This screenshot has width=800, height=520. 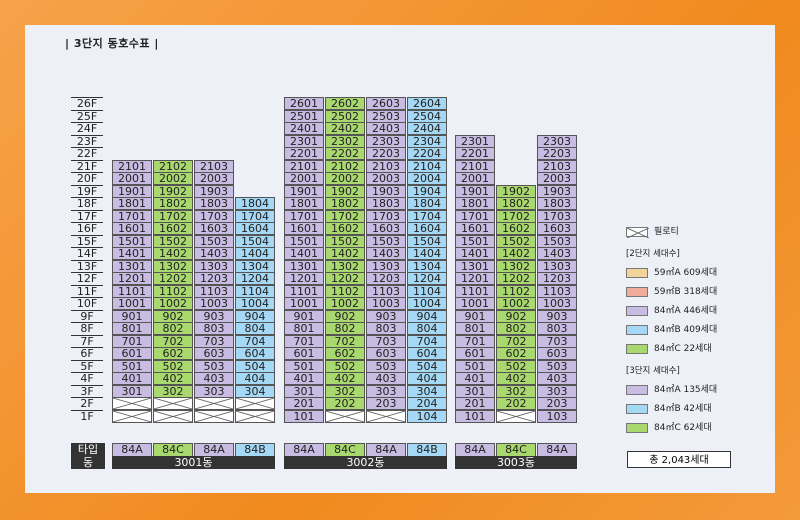 I want to click on unit-cell: 1102, so click(x=345, y=291).